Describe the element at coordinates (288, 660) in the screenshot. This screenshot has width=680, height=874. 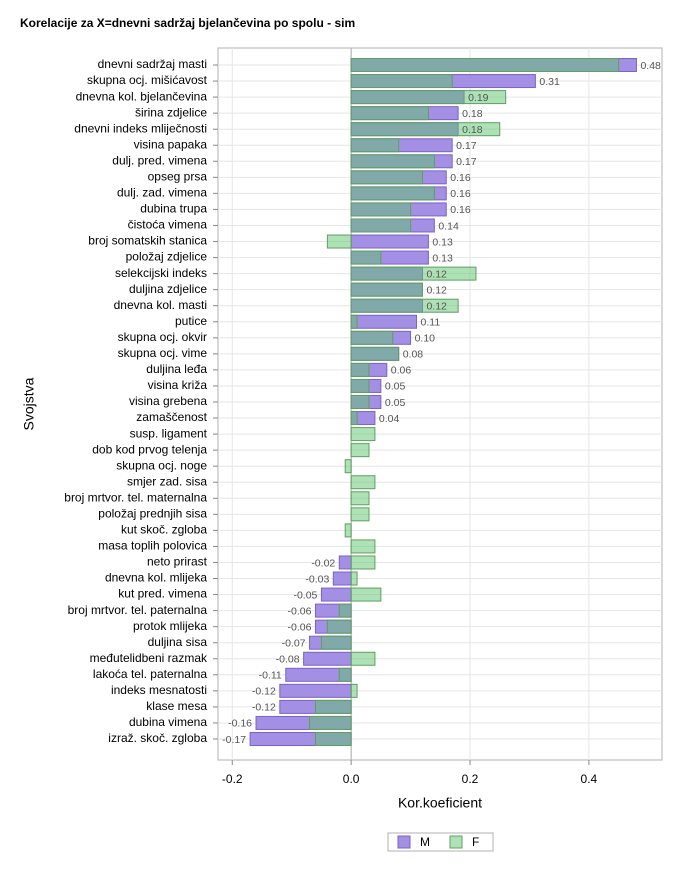
I see `value-label: -0.08` at that location.